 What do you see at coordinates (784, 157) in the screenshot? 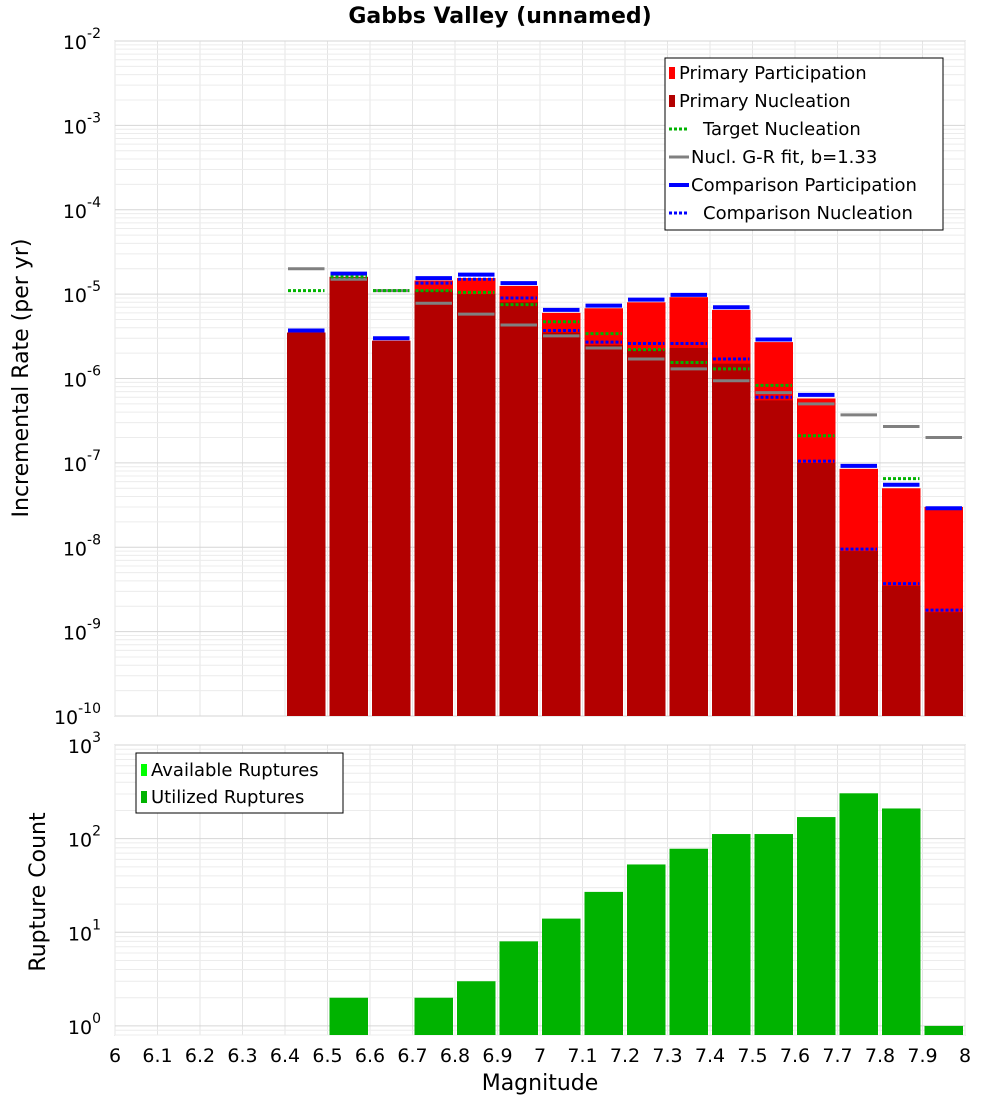
I see `legend-label: Nucl. G-R fit, b=1.33` at bounding box center [784, 157].